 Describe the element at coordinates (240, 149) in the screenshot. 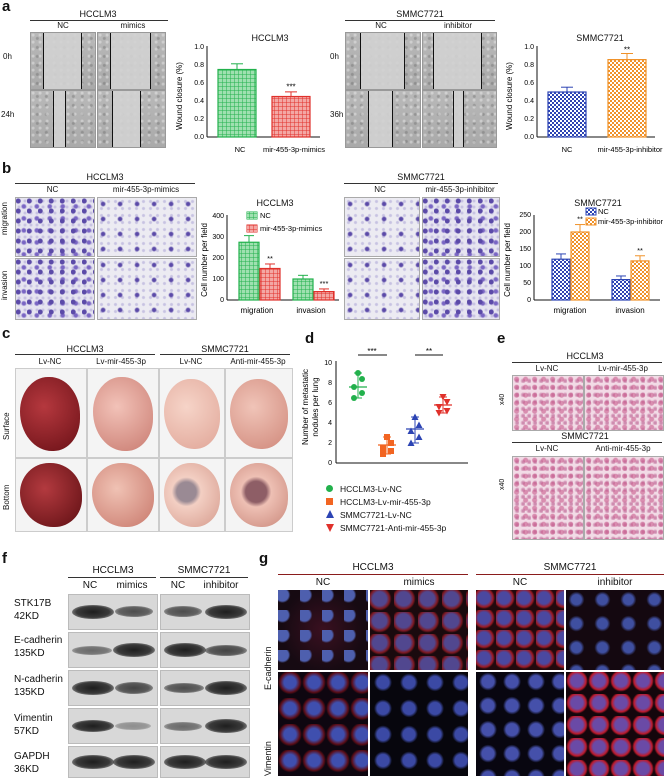

I see `a-left-xcat-1: NC` at that location.